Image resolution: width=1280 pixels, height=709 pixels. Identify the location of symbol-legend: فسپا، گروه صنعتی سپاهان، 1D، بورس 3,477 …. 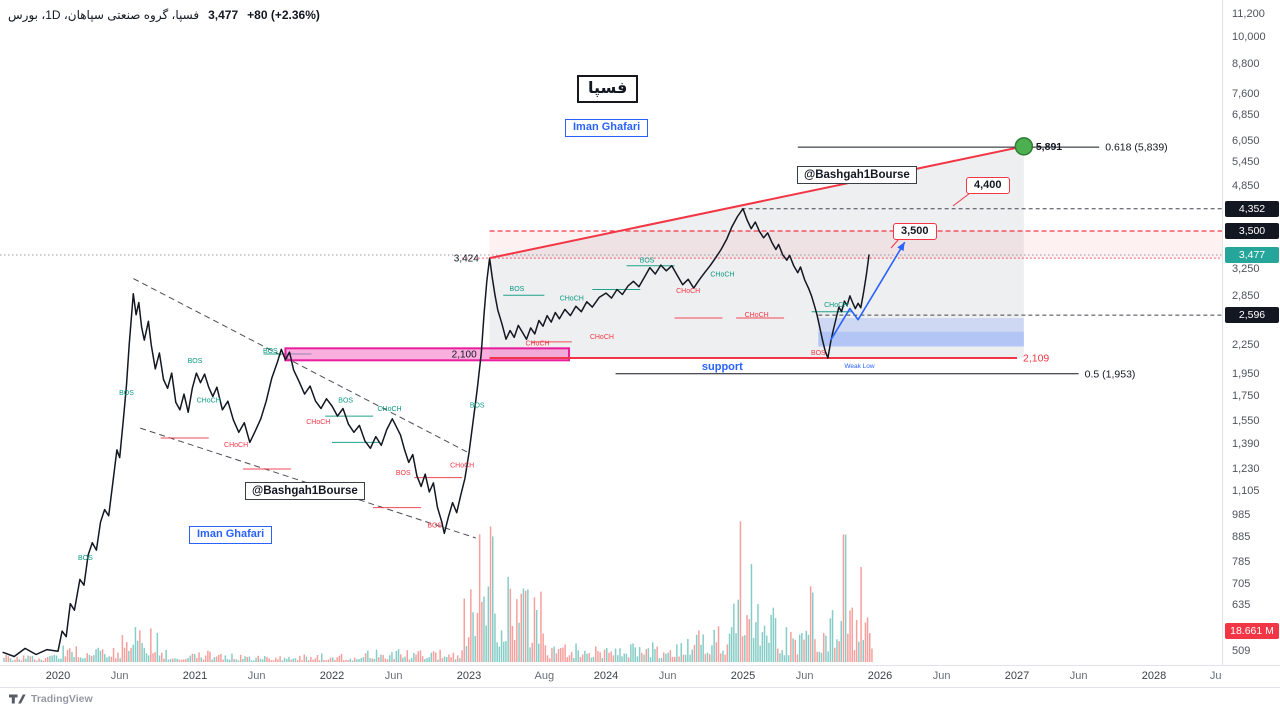
(164, 15).